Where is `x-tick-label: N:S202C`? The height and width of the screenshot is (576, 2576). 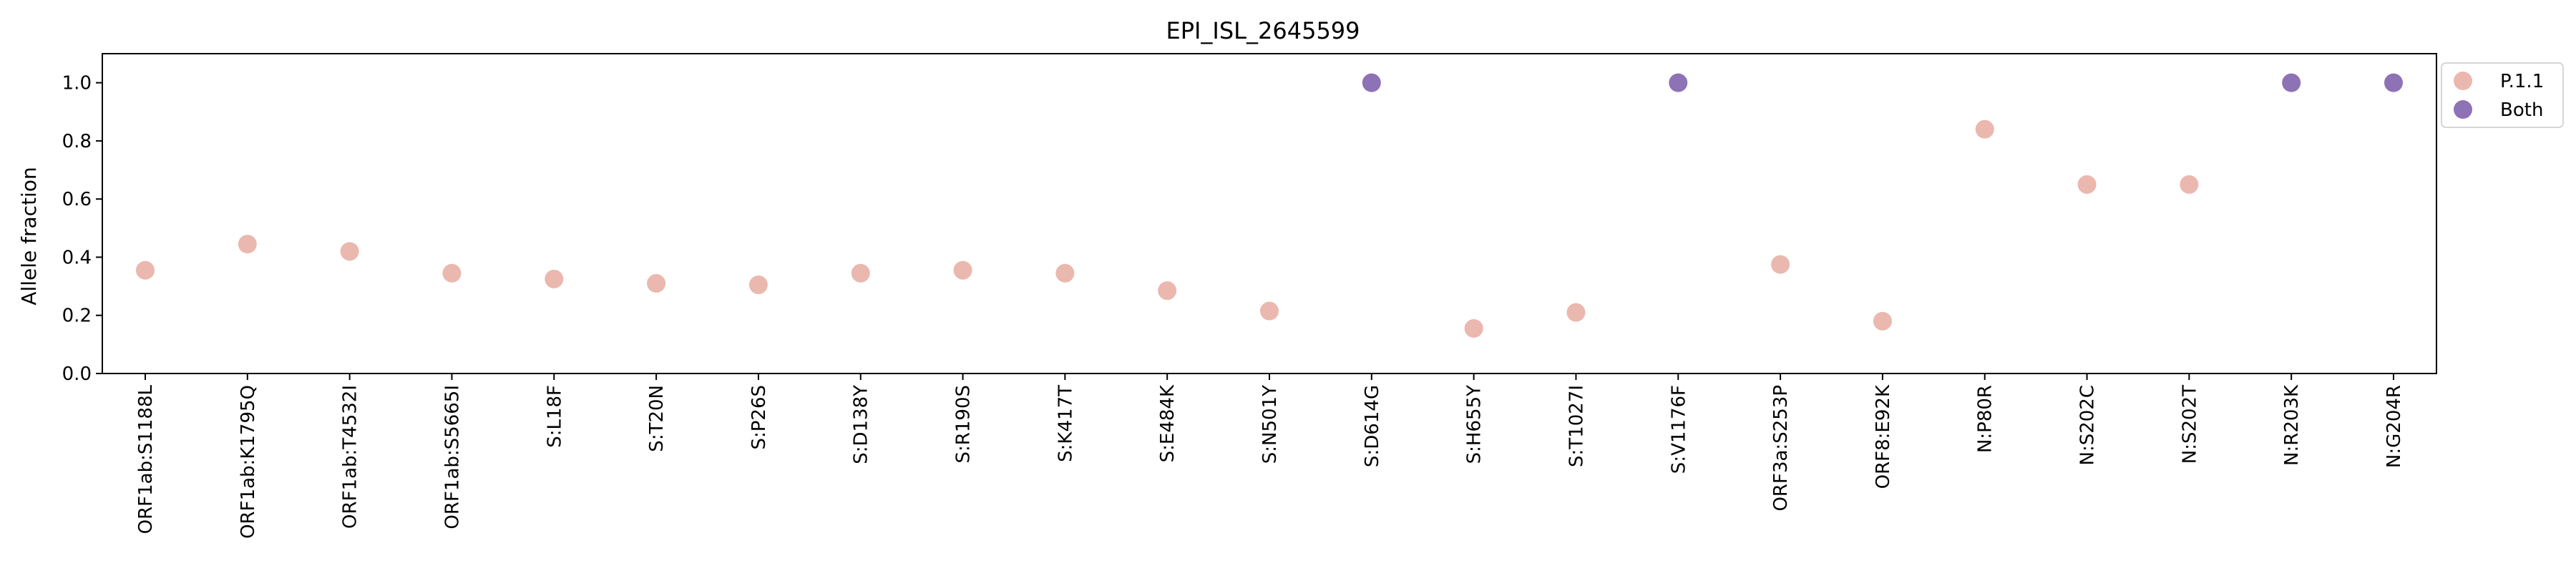 x-tick-label: N:S202C is located at coordinates (2088, 425).